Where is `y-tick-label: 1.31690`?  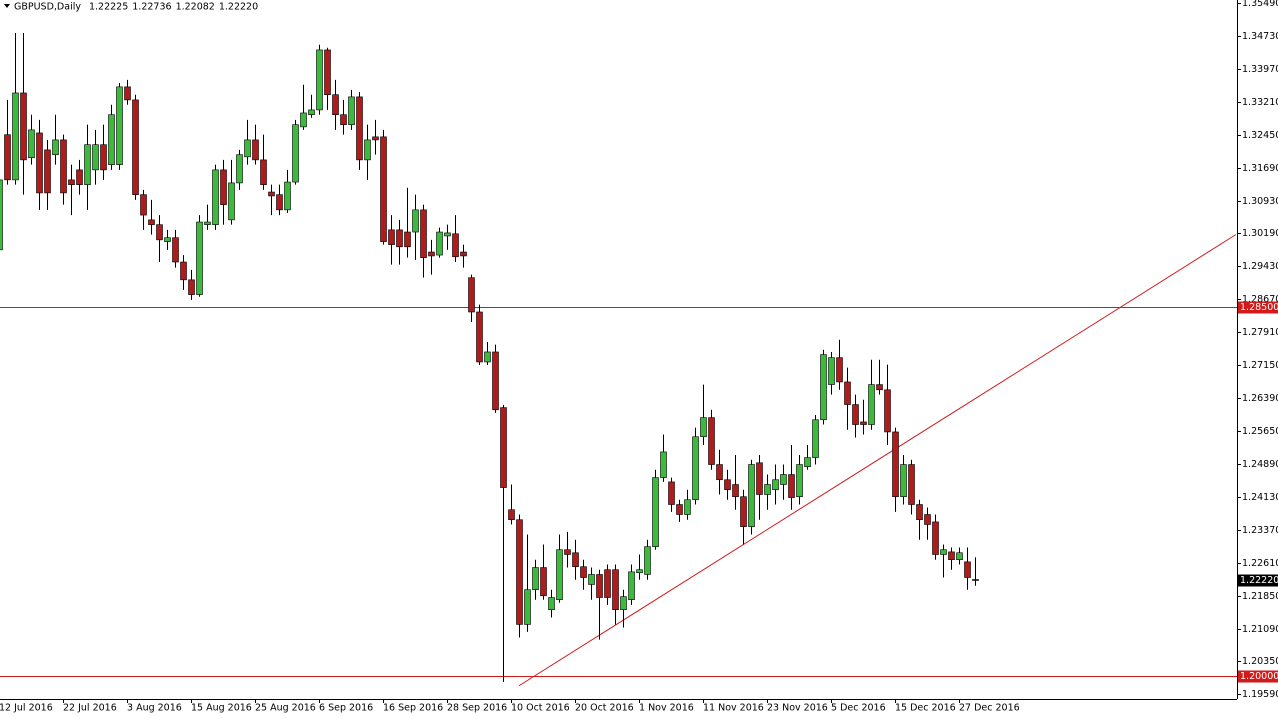 y-tick-label: 1.31690 is located at coordinates (1260, 168).